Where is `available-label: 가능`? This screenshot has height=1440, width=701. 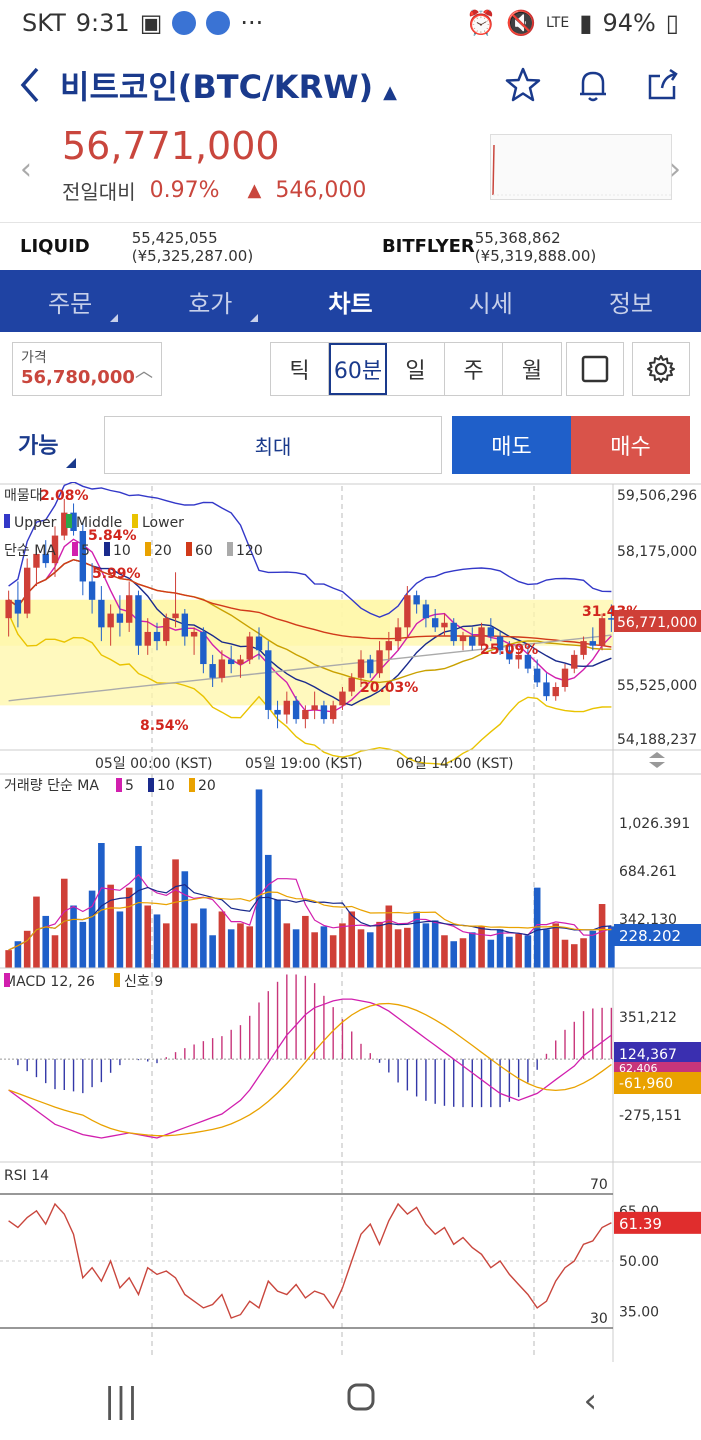
available-label: 가능 is located at coordinates (38, 446).